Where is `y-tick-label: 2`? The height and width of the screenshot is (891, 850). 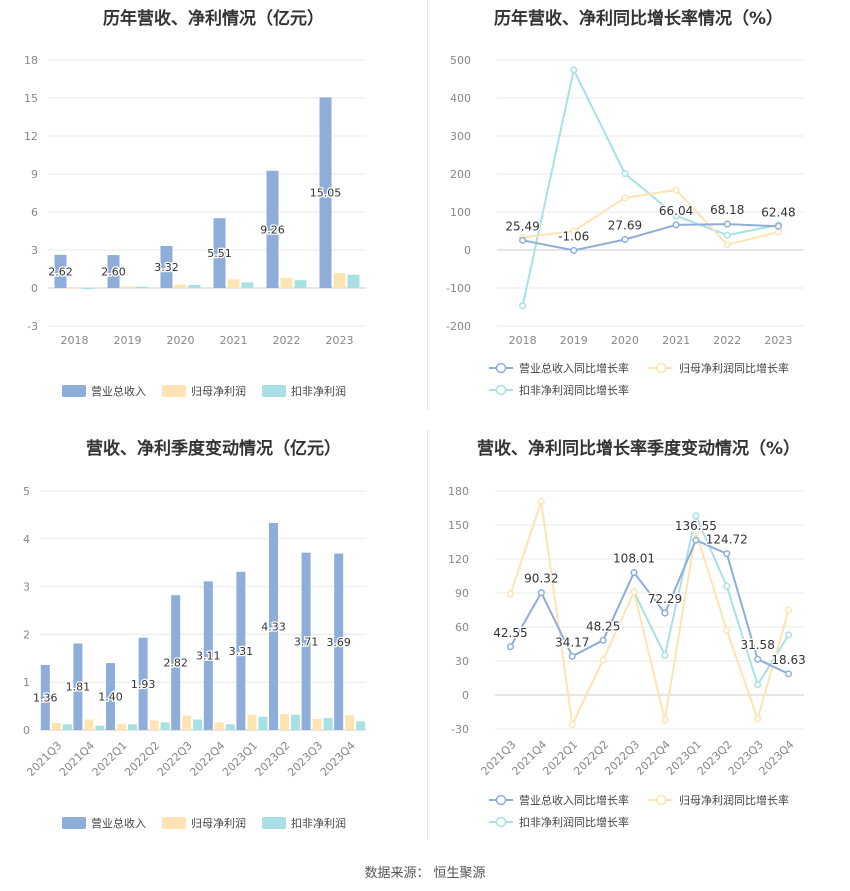 y-tick-label: 2 is located at coordinates (26, 634).